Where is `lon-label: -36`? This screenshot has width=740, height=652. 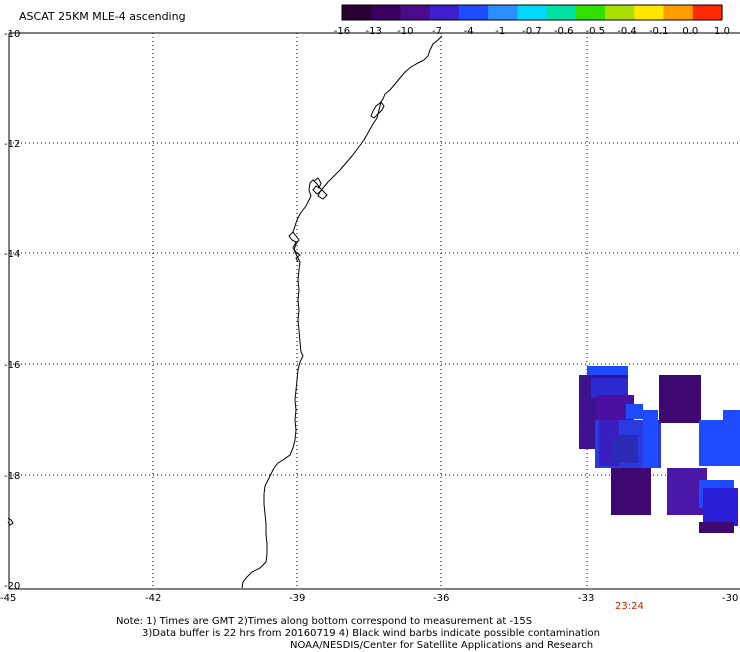
lon-label: -36 is located at coordinates (441, 598).